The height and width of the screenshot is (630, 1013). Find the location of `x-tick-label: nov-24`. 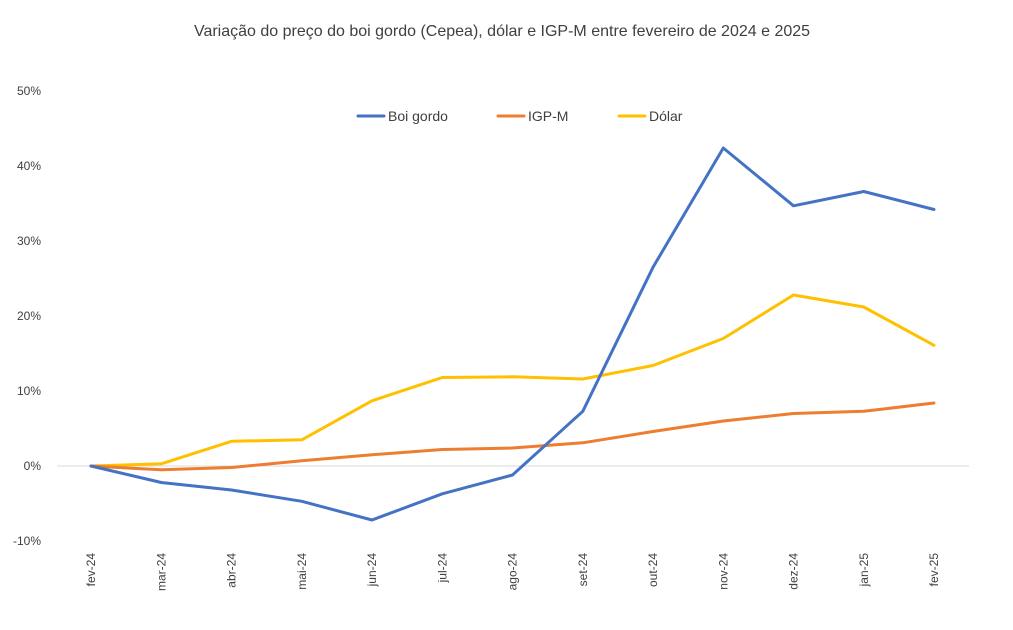

x-tick-label: nov-24 is located at coordinates (723, 571).